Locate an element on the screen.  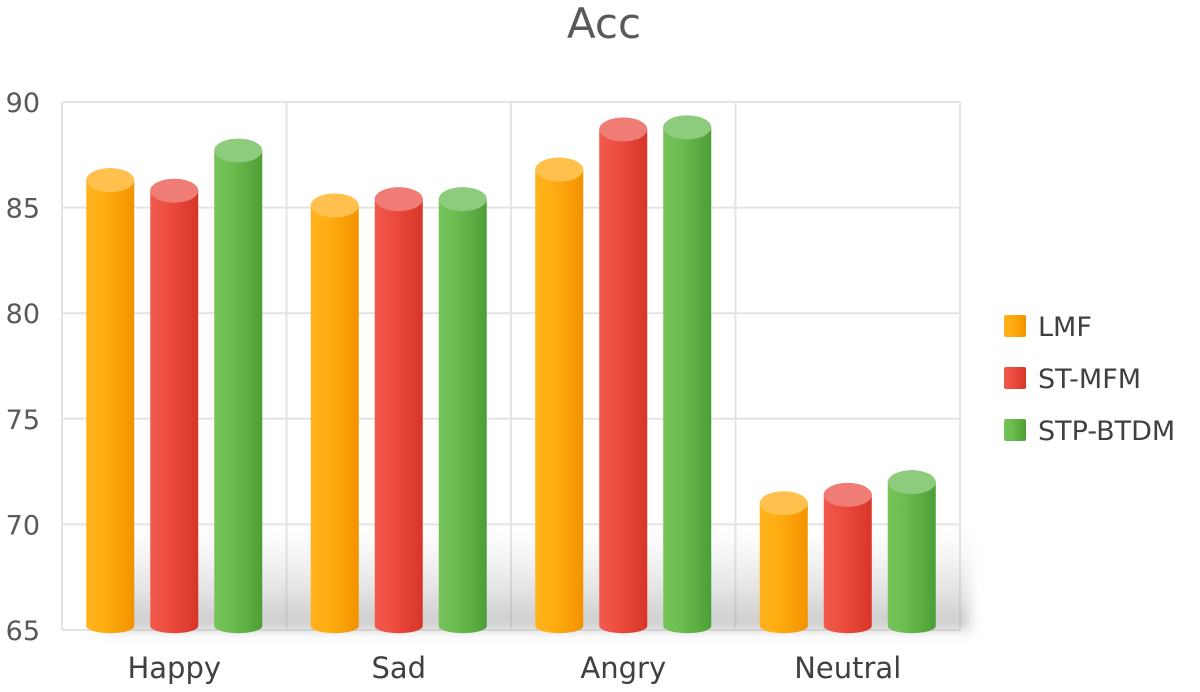
y-tick-label: 75 is located at coordinates (23, 420).